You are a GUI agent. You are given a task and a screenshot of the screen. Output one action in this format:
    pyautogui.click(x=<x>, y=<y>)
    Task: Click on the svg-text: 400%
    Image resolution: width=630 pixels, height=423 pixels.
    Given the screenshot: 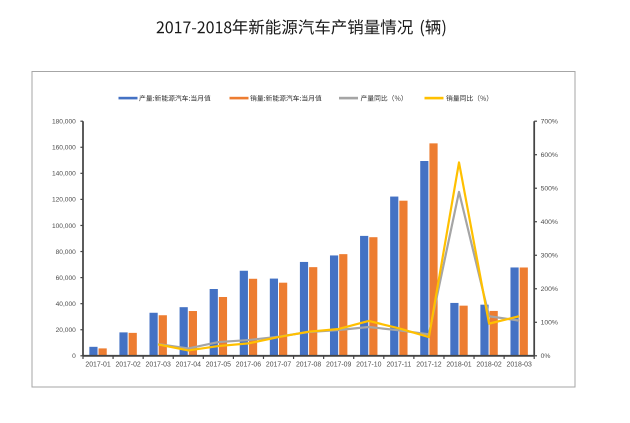 What is the action you would take?
    pyautogui.click(x=549, y=222)
    